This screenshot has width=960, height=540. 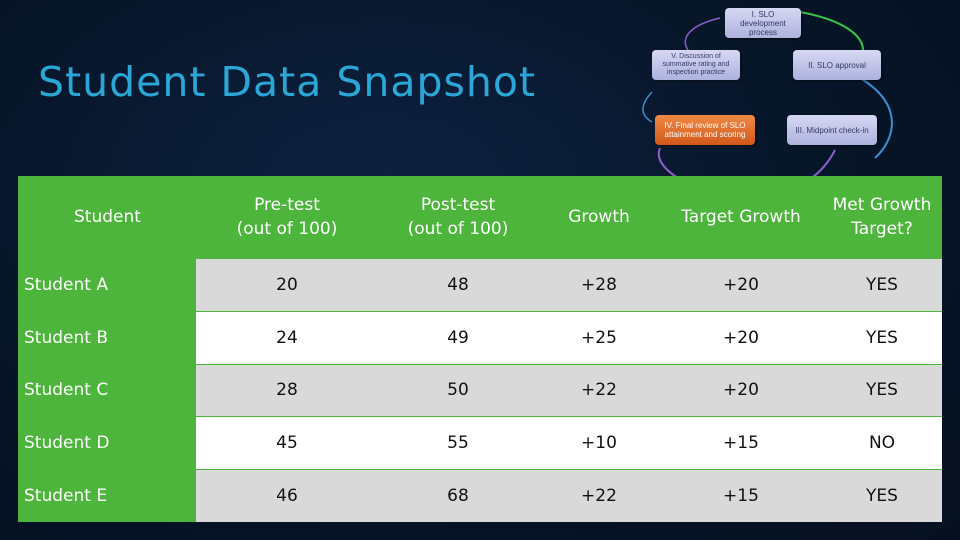 I want to click on post-test-score: 49, so click(x=458, y=337).